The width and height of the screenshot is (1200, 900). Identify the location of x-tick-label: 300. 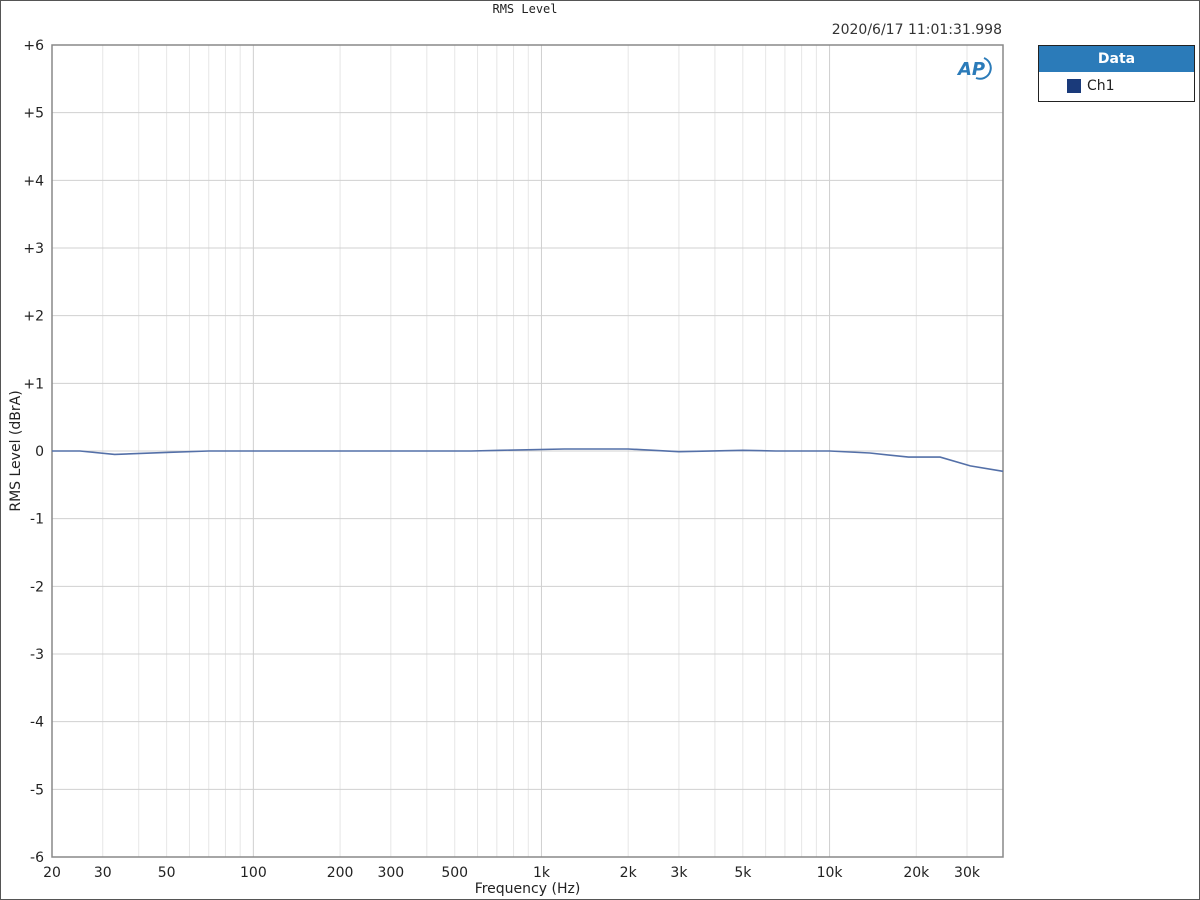
(390, 873).